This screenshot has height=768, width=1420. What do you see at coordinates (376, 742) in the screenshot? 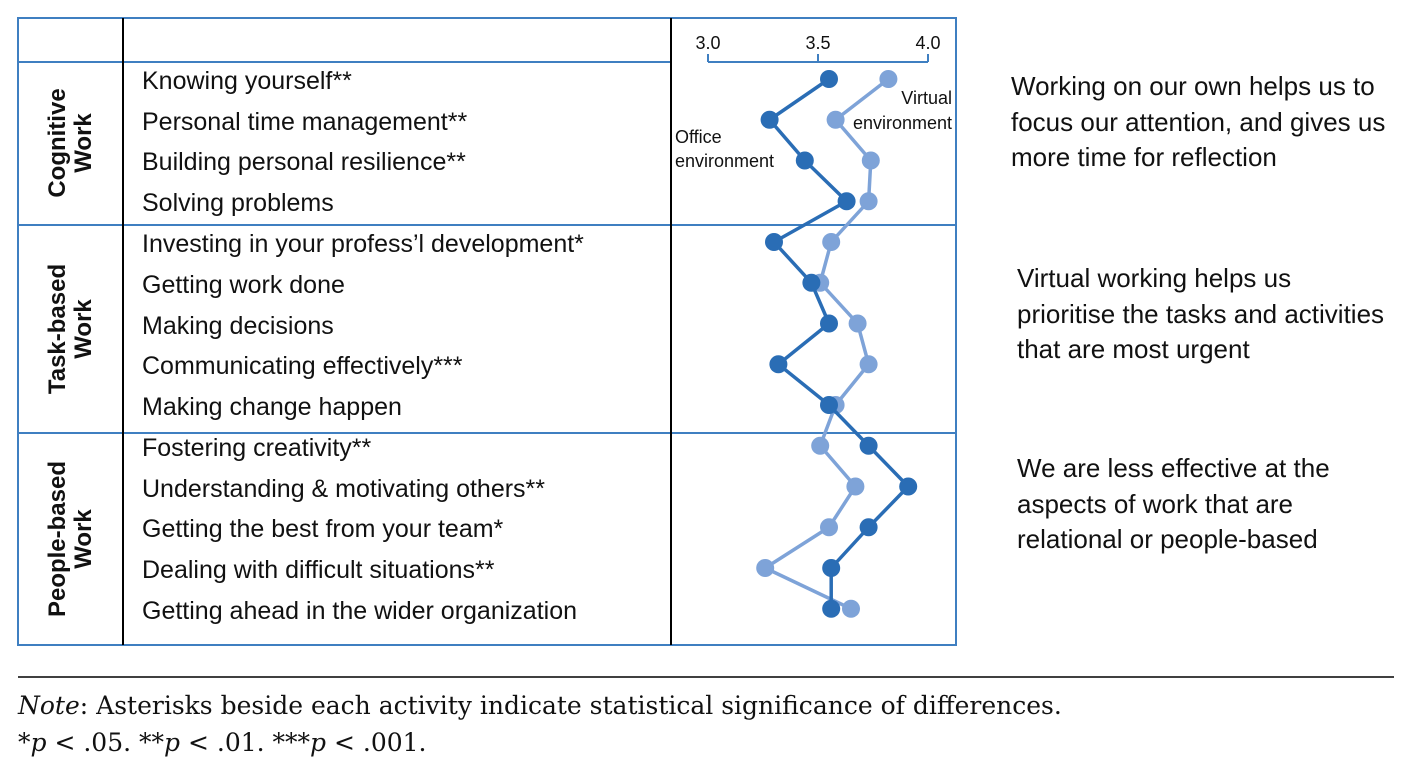
I see `p3-rest: < .001.` at bounding box center [376, 742].